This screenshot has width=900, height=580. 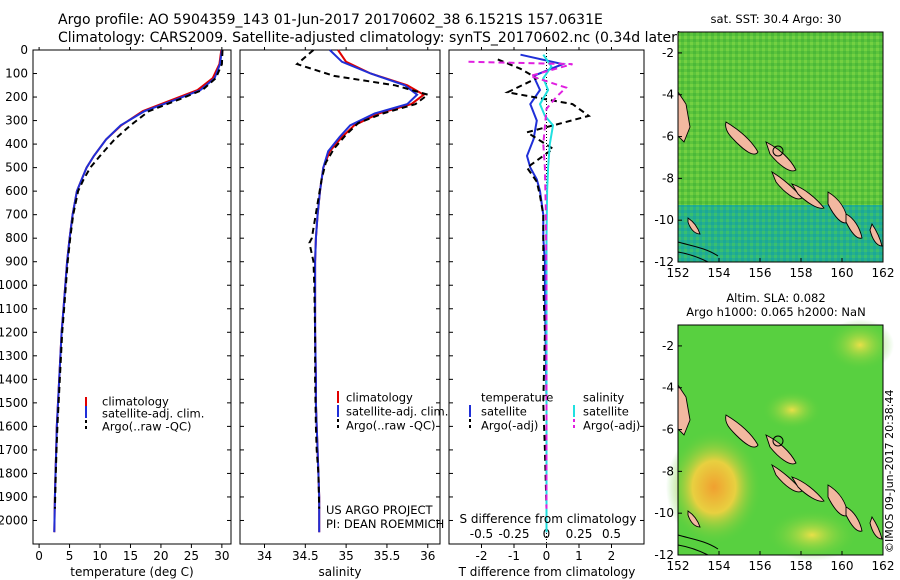 What do you see at coordinates (16, 191) in the screenshot?
I see `y-tick-label: 600` at bounding box center [16, 191].